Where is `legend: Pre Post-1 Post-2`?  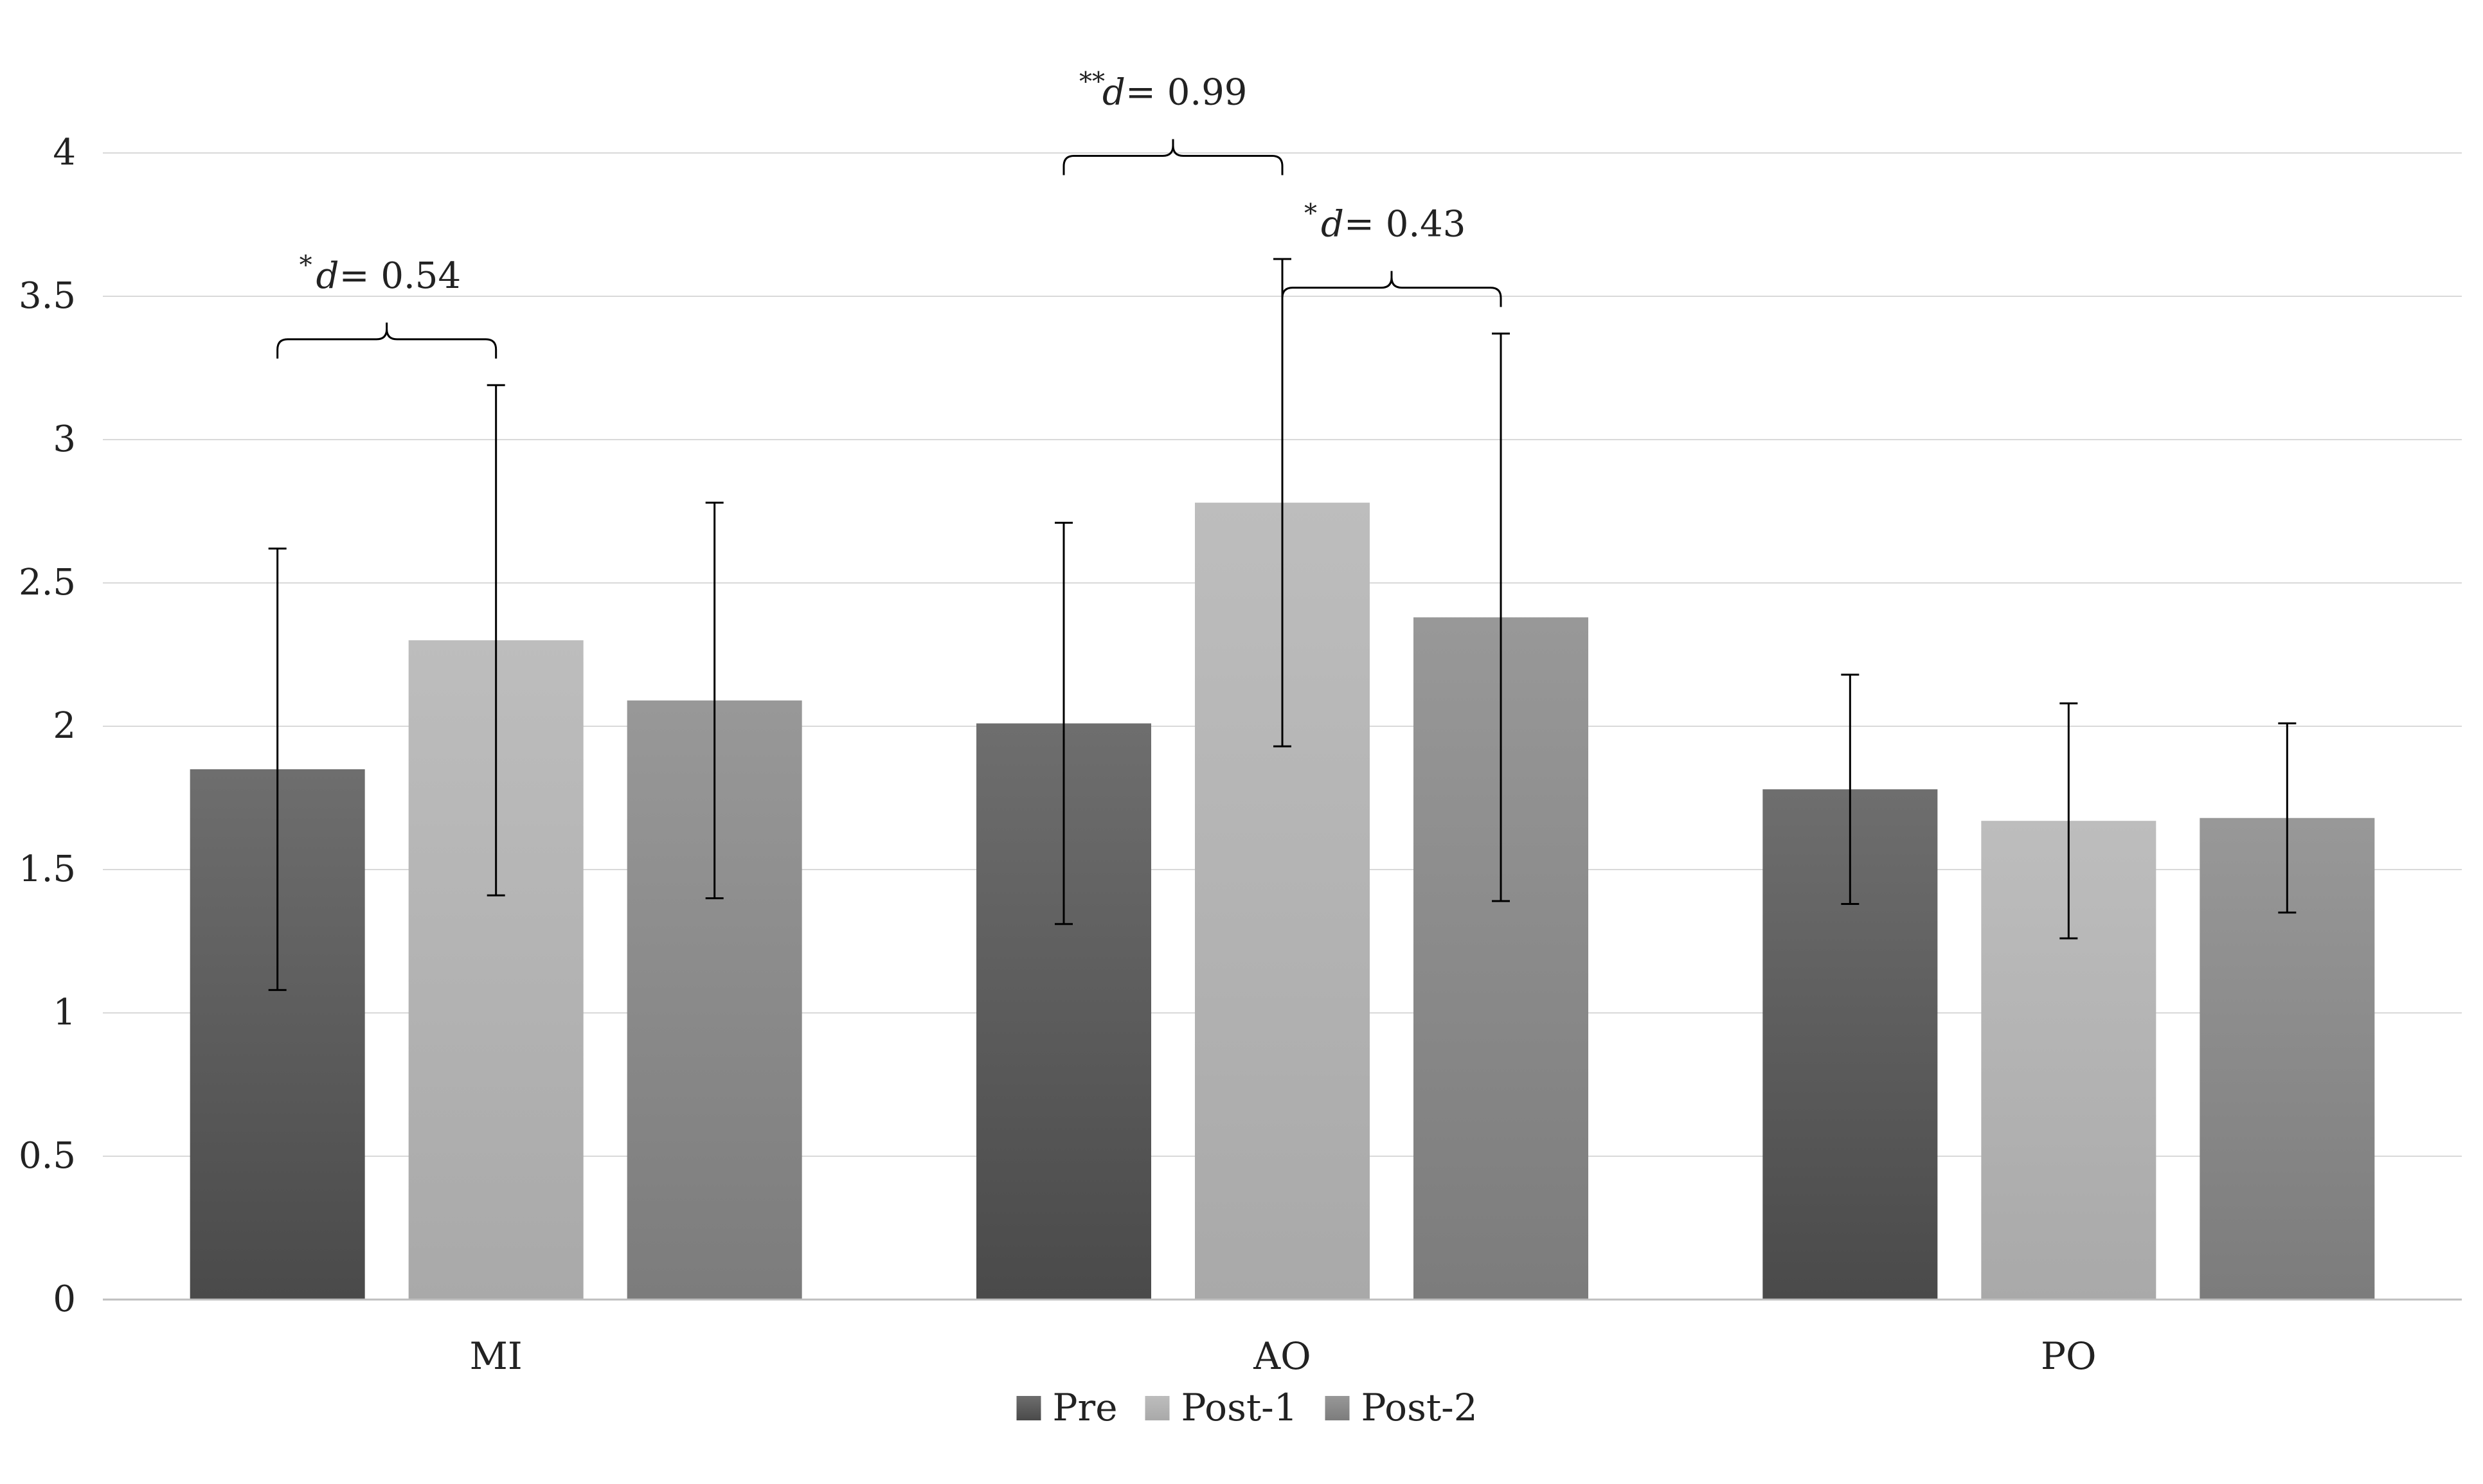
legend: Pre Post-1 Post-2 is located at coordinates (1247, 1407).